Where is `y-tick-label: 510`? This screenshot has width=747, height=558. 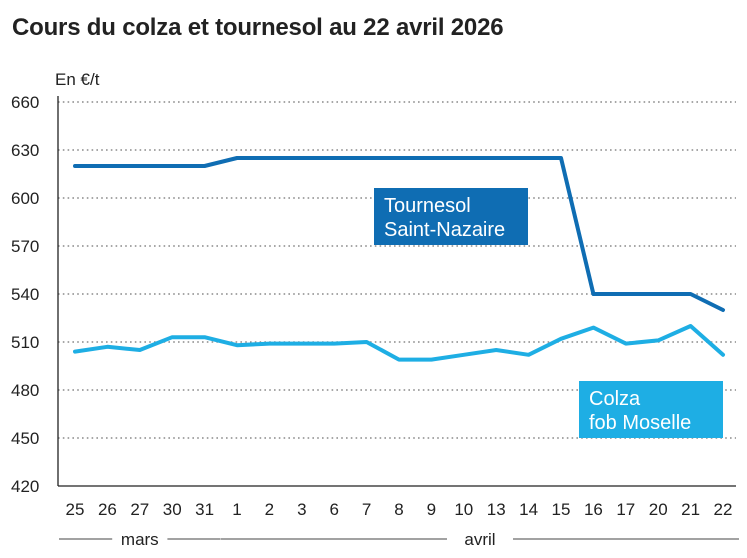
y-tick-label: 510 is located at coordinates (25, 342).